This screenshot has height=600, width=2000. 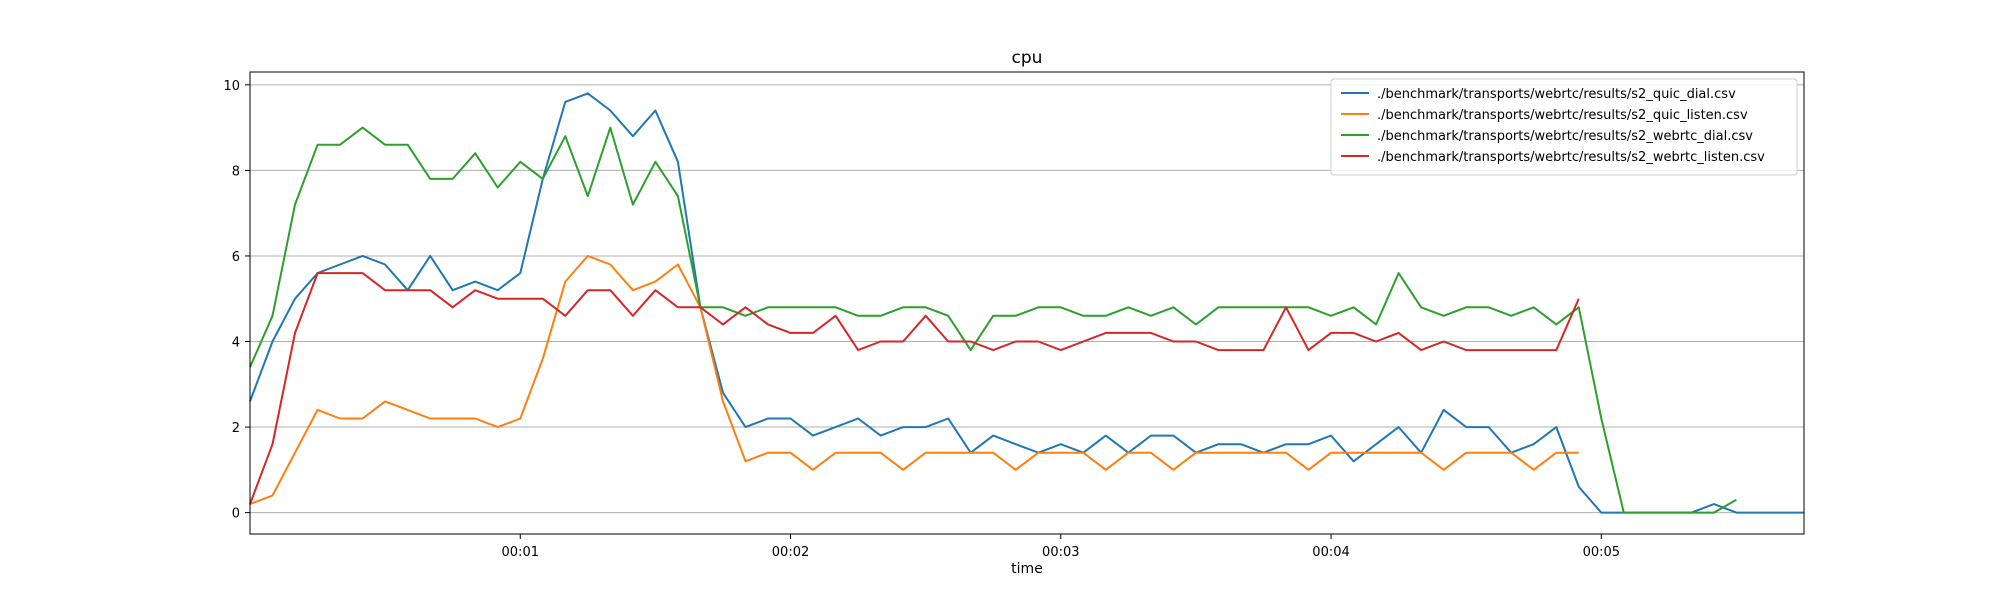 I want to click on chart-title: cpu, so click(x=1027, y=58).